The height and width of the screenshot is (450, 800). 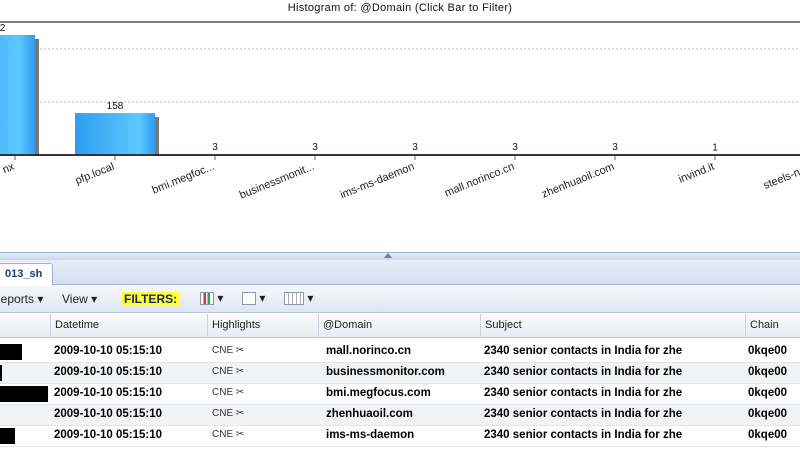 I want to click on cell-domain: businessmonitor.com, so click(x=385, y=372).